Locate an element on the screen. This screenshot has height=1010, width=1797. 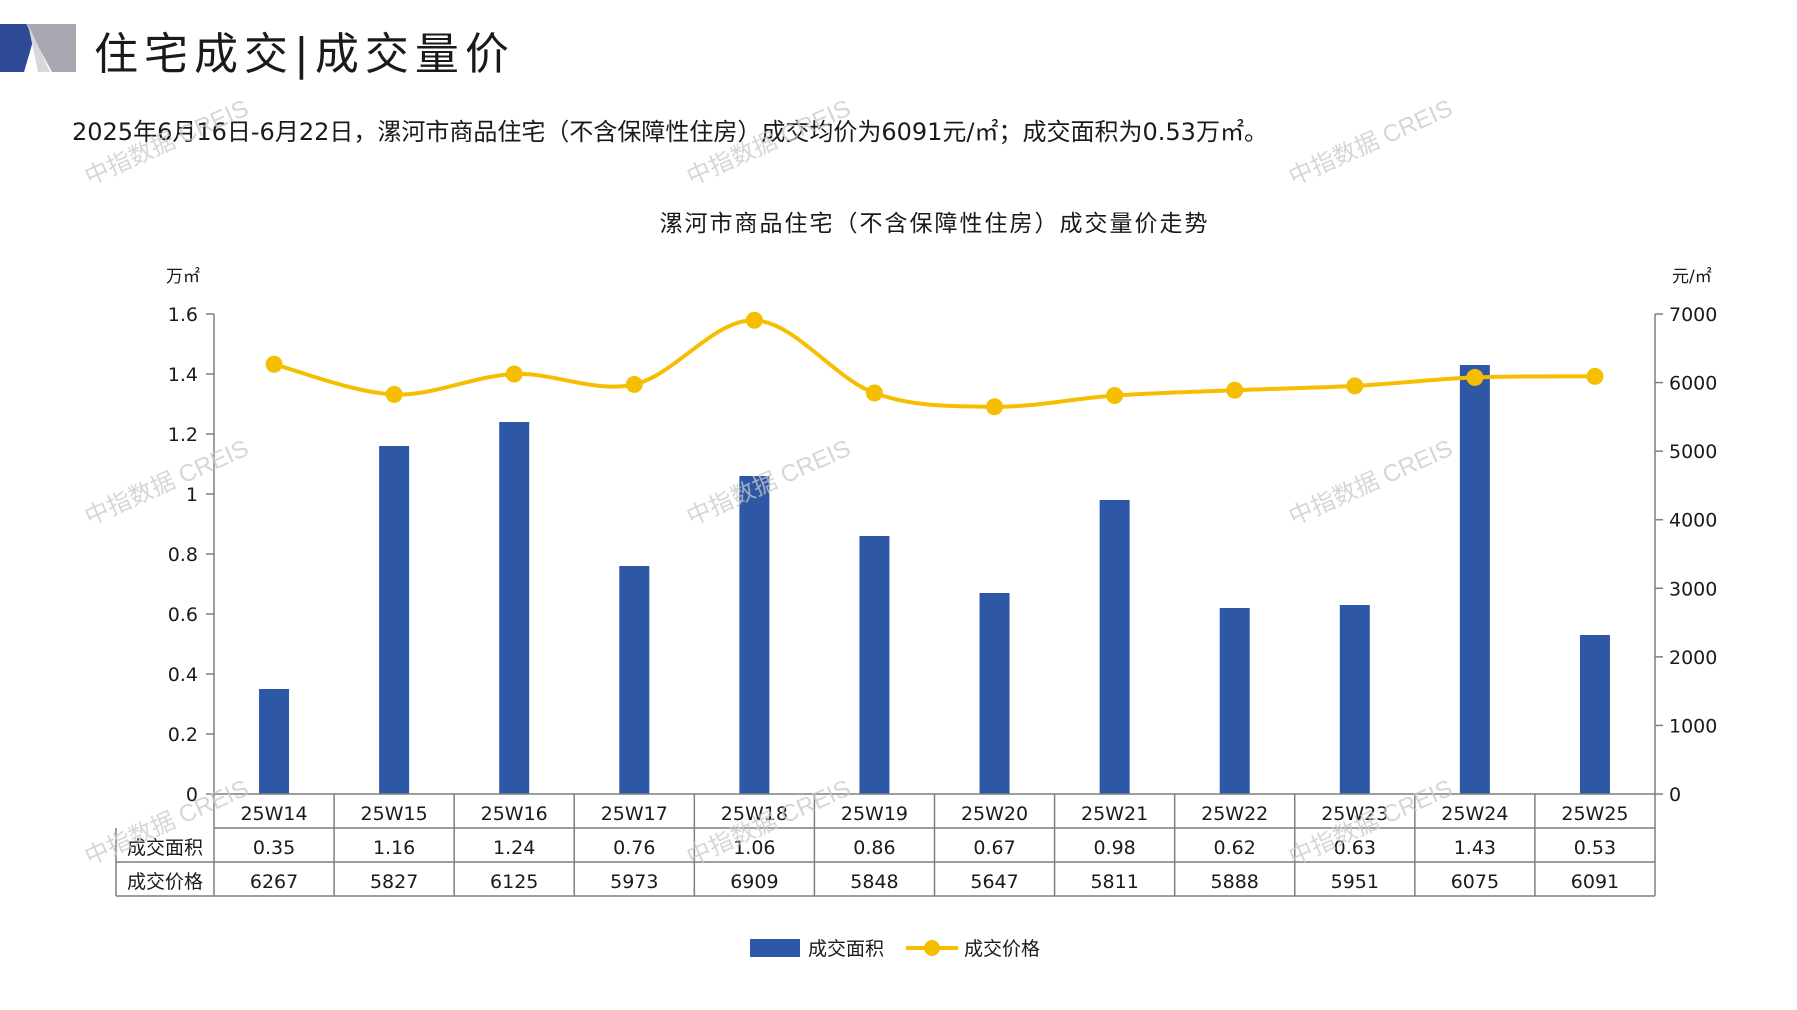
area-data-label: 0.53 is located at coordinates (1595, 848).